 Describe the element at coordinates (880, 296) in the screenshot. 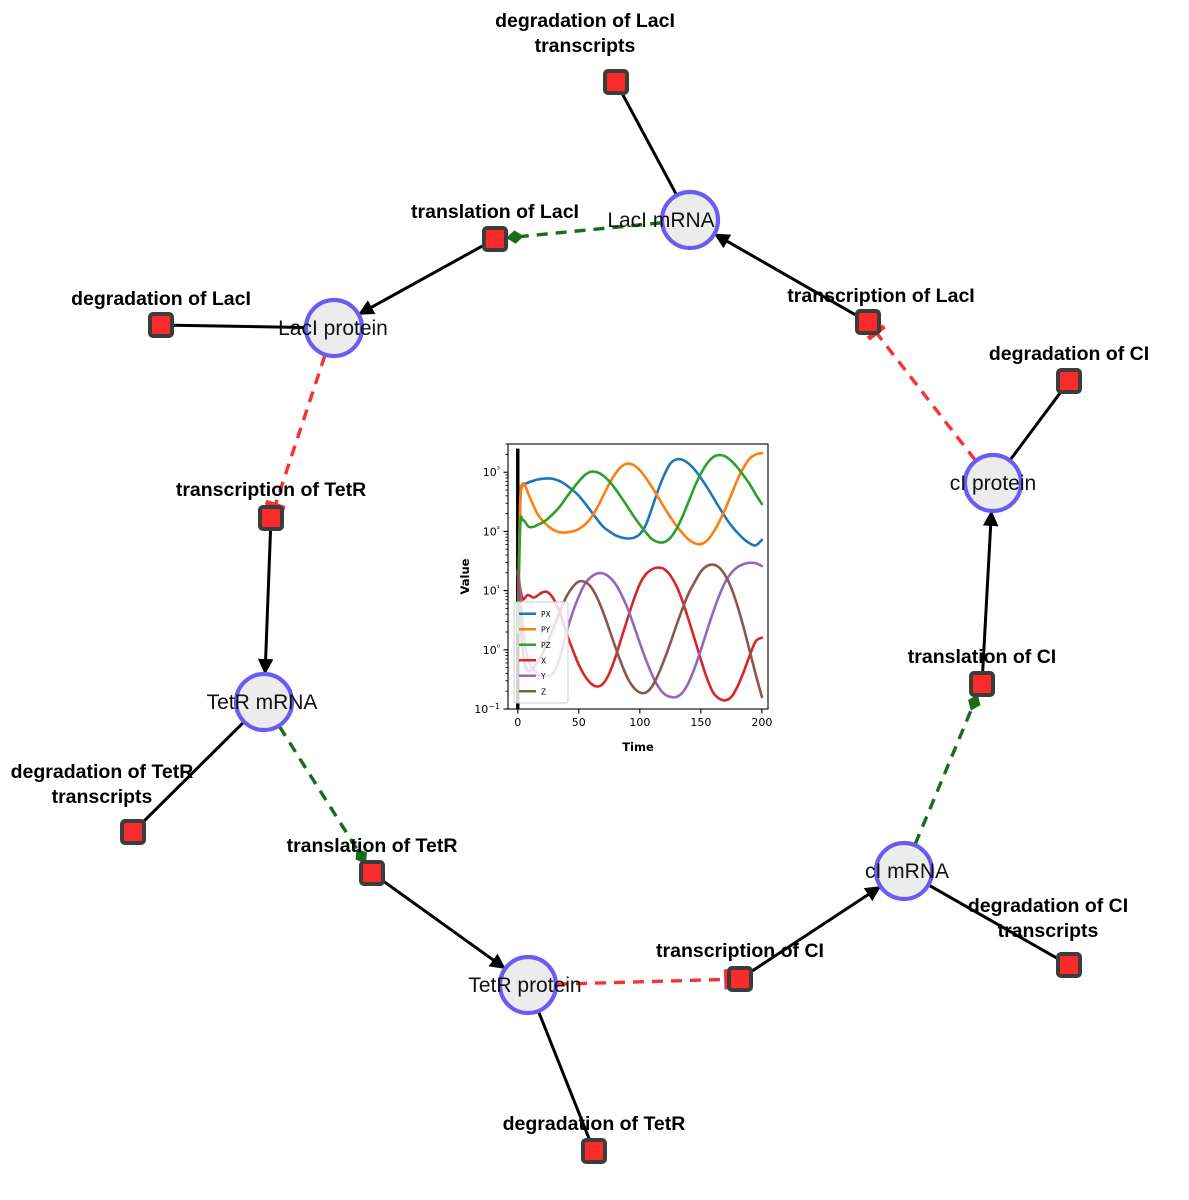

I see `reaction-label-transcr-laci: transcription of LacI` at that location.